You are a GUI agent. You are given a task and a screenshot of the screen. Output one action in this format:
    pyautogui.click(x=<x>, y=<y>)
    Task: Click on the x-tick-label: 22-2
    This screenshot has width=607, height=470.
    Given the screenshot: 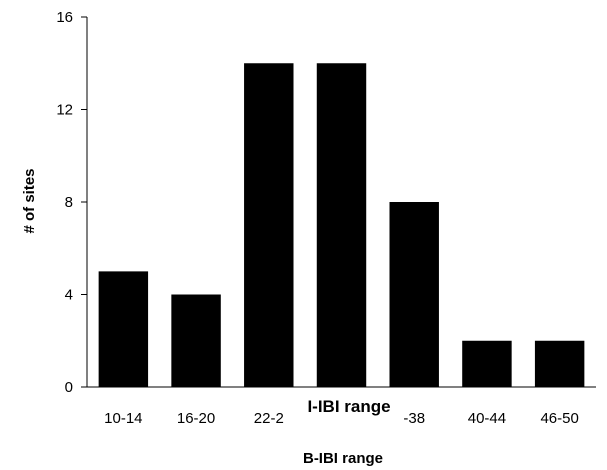 What is the action you would take?
    pyautogui.click(x=269, y=418)
    